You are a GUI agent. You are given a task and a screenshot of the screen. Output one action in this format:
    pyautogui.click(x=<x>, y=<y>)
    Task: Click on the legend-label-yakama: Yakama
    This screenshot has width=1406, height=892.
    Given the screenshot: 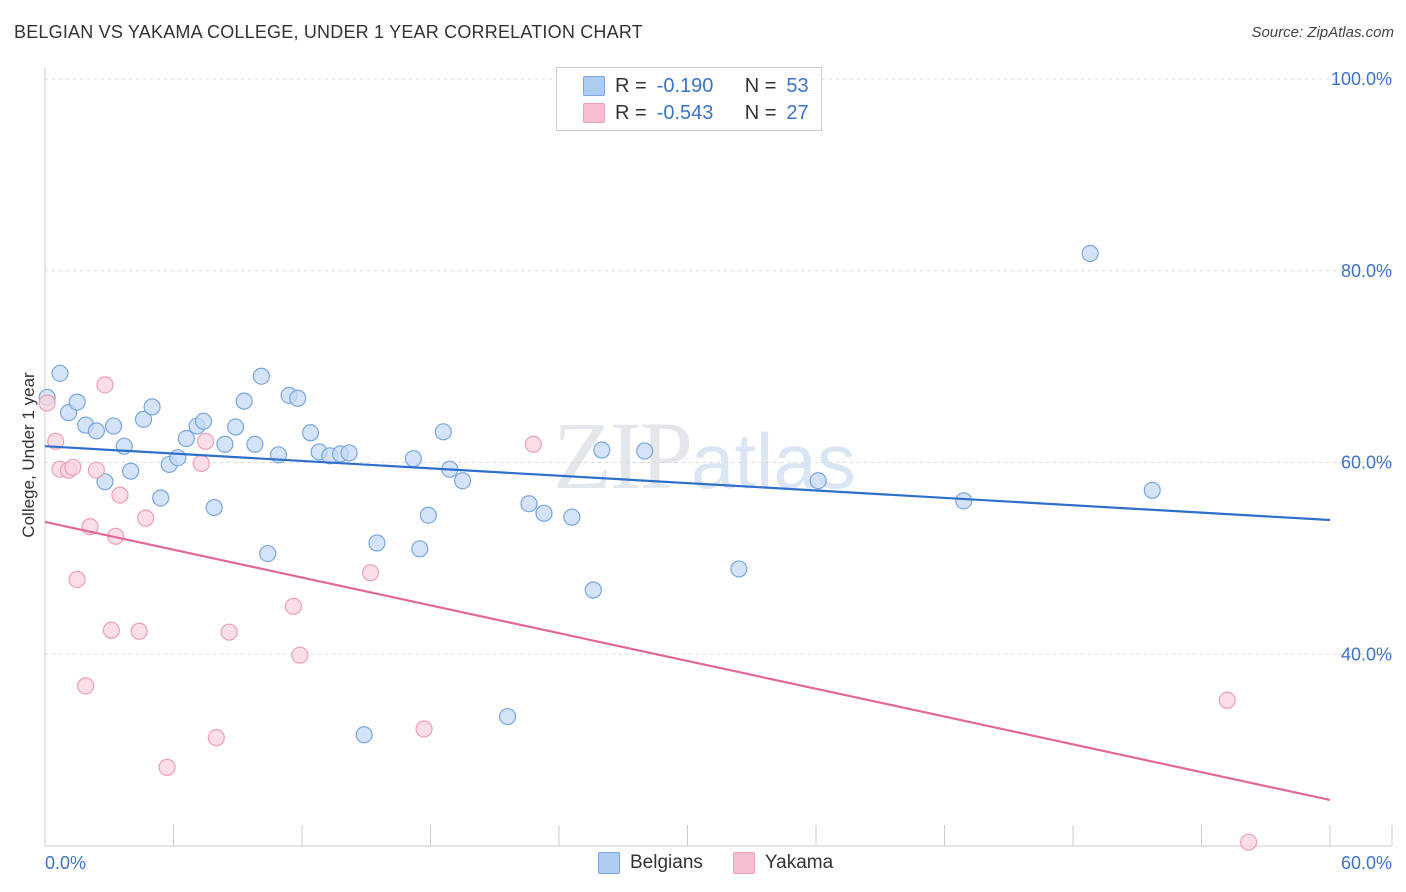 What is the action you would take?
    pyautogui.click(x=799, y=862)
    